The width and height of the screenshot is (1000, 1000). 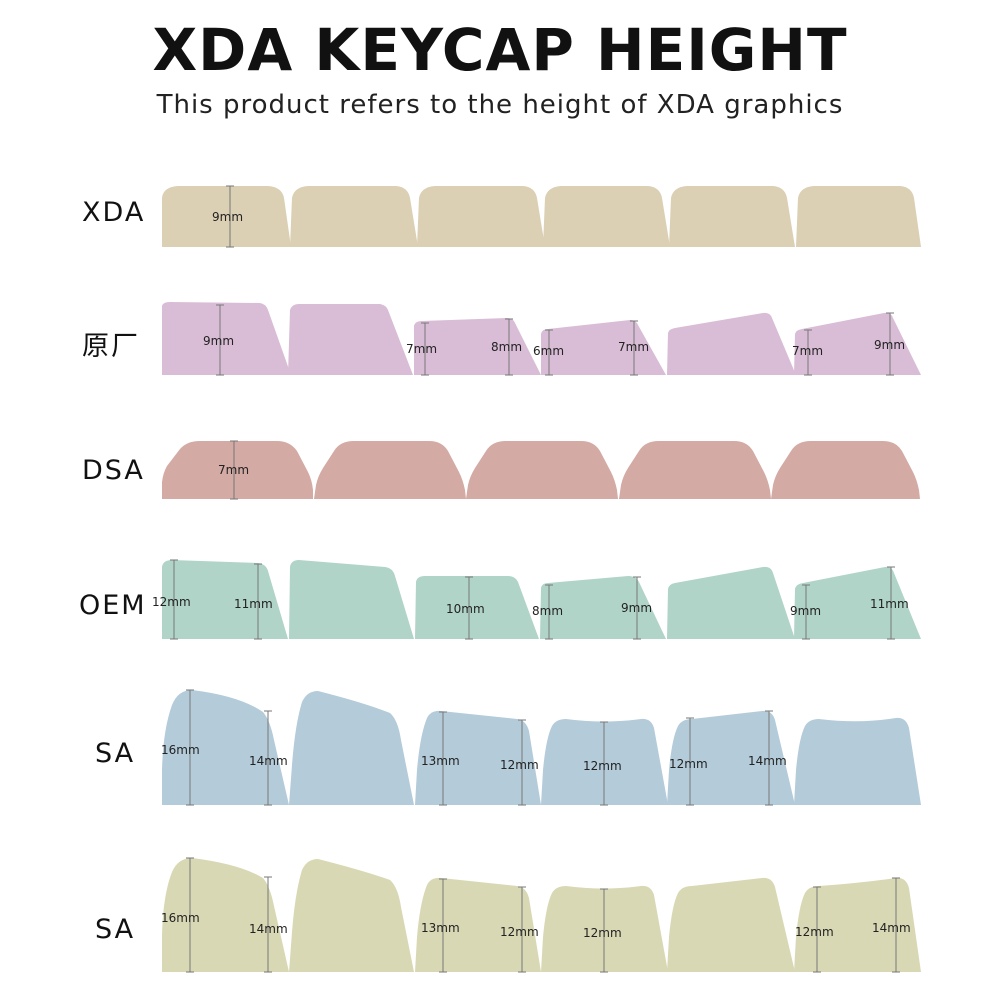 What do you see at coordinates (115, 753) in the screenshot?
I see `row-label-sa-1: SA` at bounding box center [115, 753].